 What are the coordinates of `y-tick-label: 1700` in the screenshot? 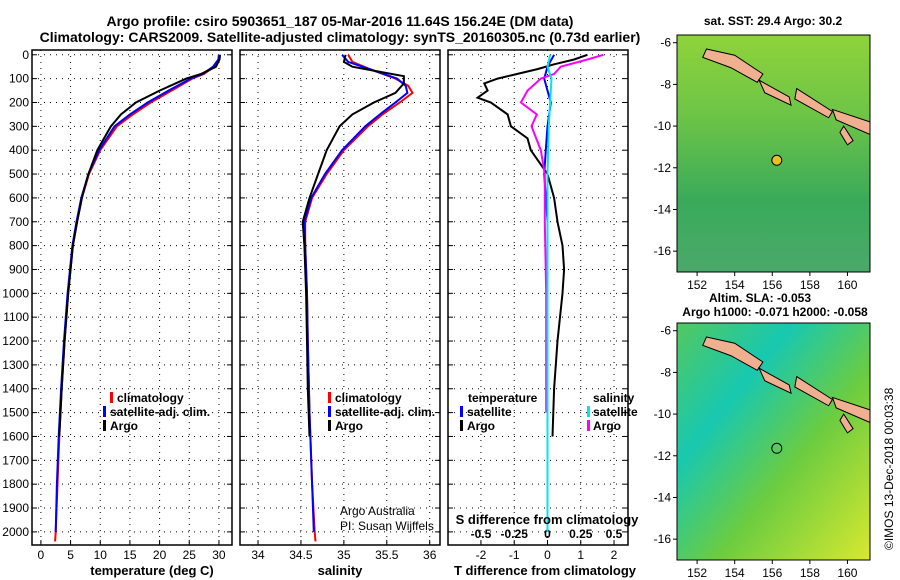 It's located at (15, 460).